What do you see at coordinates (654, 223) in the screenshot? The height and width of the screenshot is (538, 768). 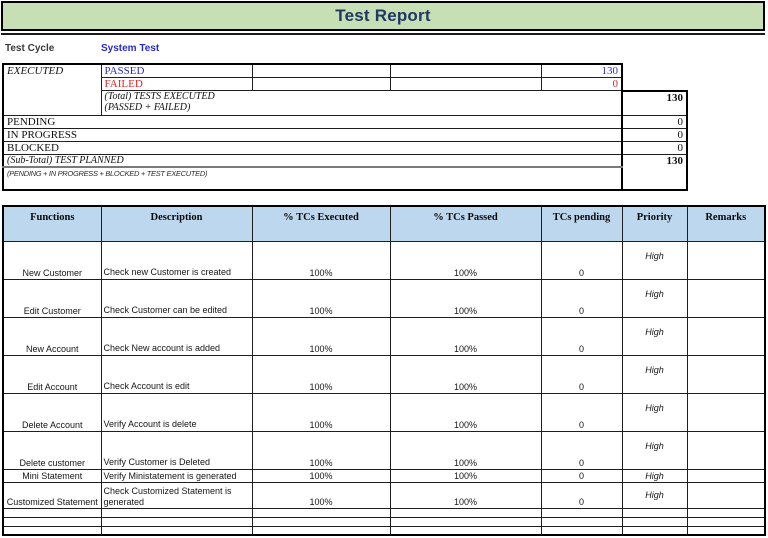 I see `header-priority: Priority` at bounding box center [654, 223].